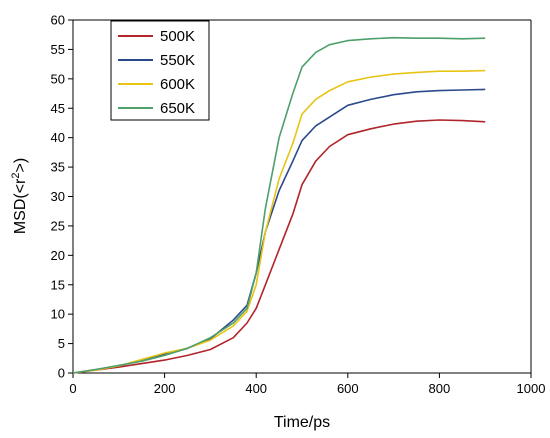 The width and height of the screenshot is (550, 438). Describe the element at coordinates (58, 167) in the screenshot. I see `y-tick-label: 35` at that location.